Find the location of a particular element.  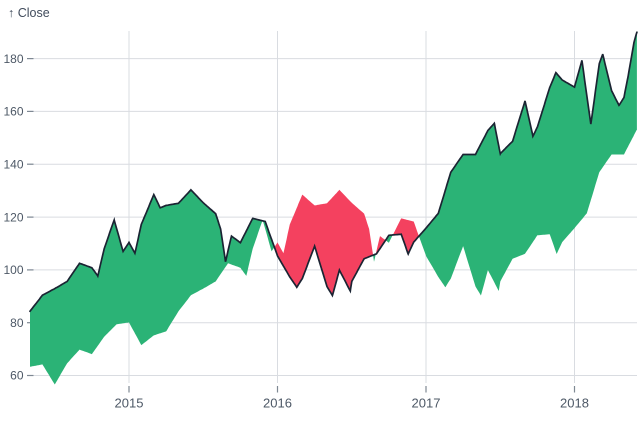

y-tick-label: 180 is located at coordinates (13, 59).